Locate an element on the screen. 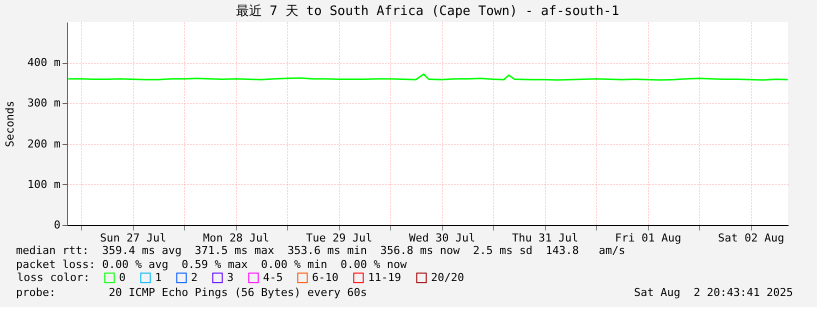  legend-label: 0 is located at coordinates (122, 277).